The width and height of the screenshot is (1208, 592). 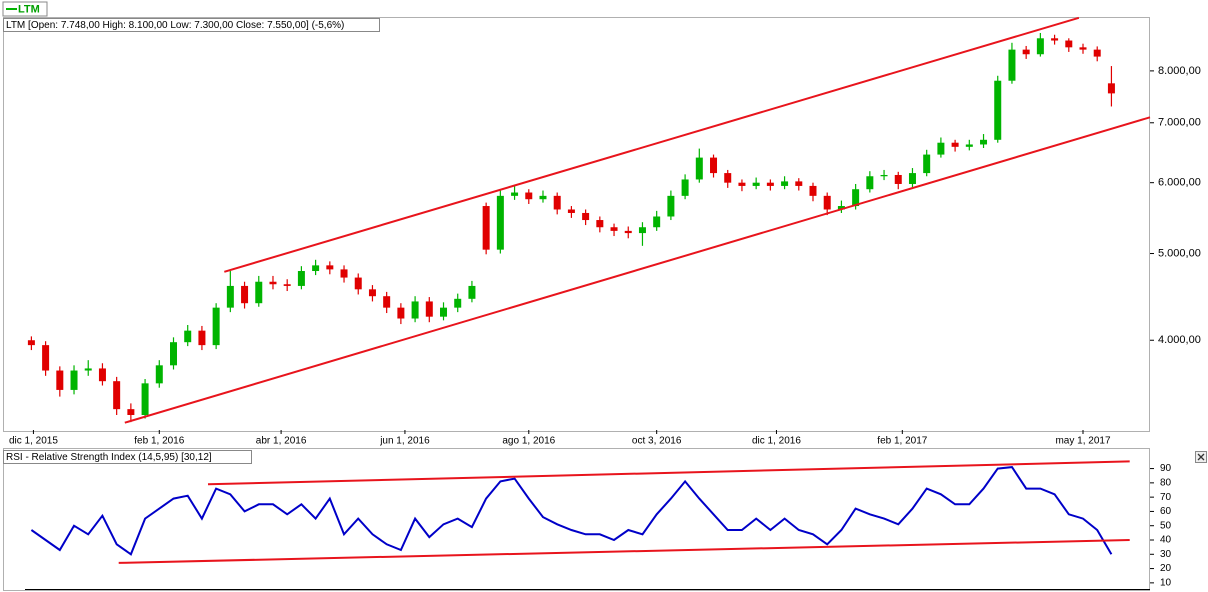 I want to click on rsi-line, so click(x=571, y=511).